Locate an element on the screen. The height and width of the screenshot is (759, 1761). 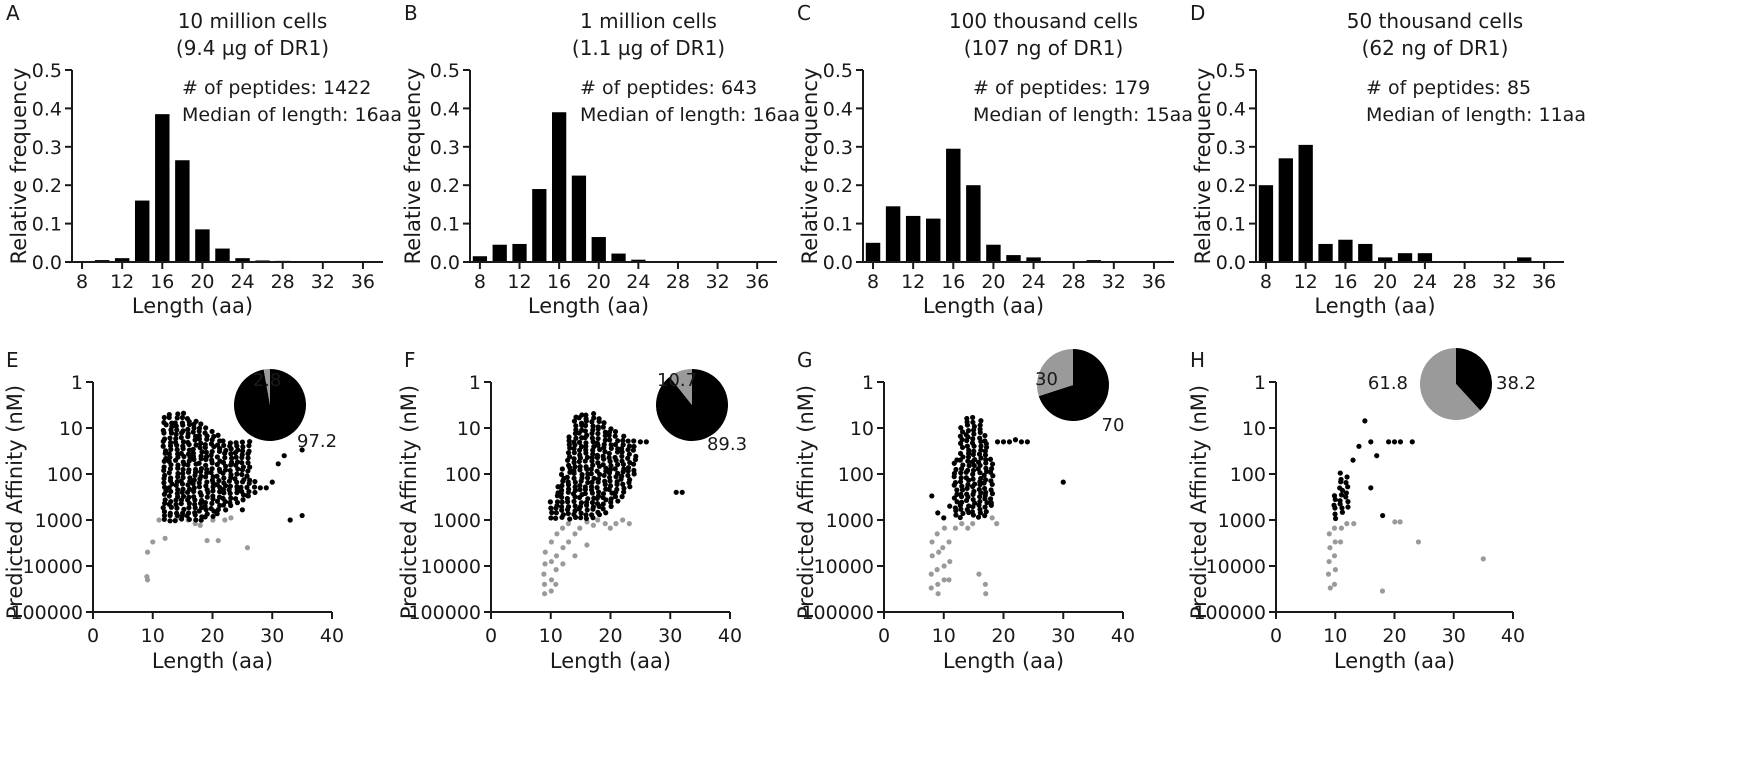
panel-letter: A is located at coordinates (13, 13).